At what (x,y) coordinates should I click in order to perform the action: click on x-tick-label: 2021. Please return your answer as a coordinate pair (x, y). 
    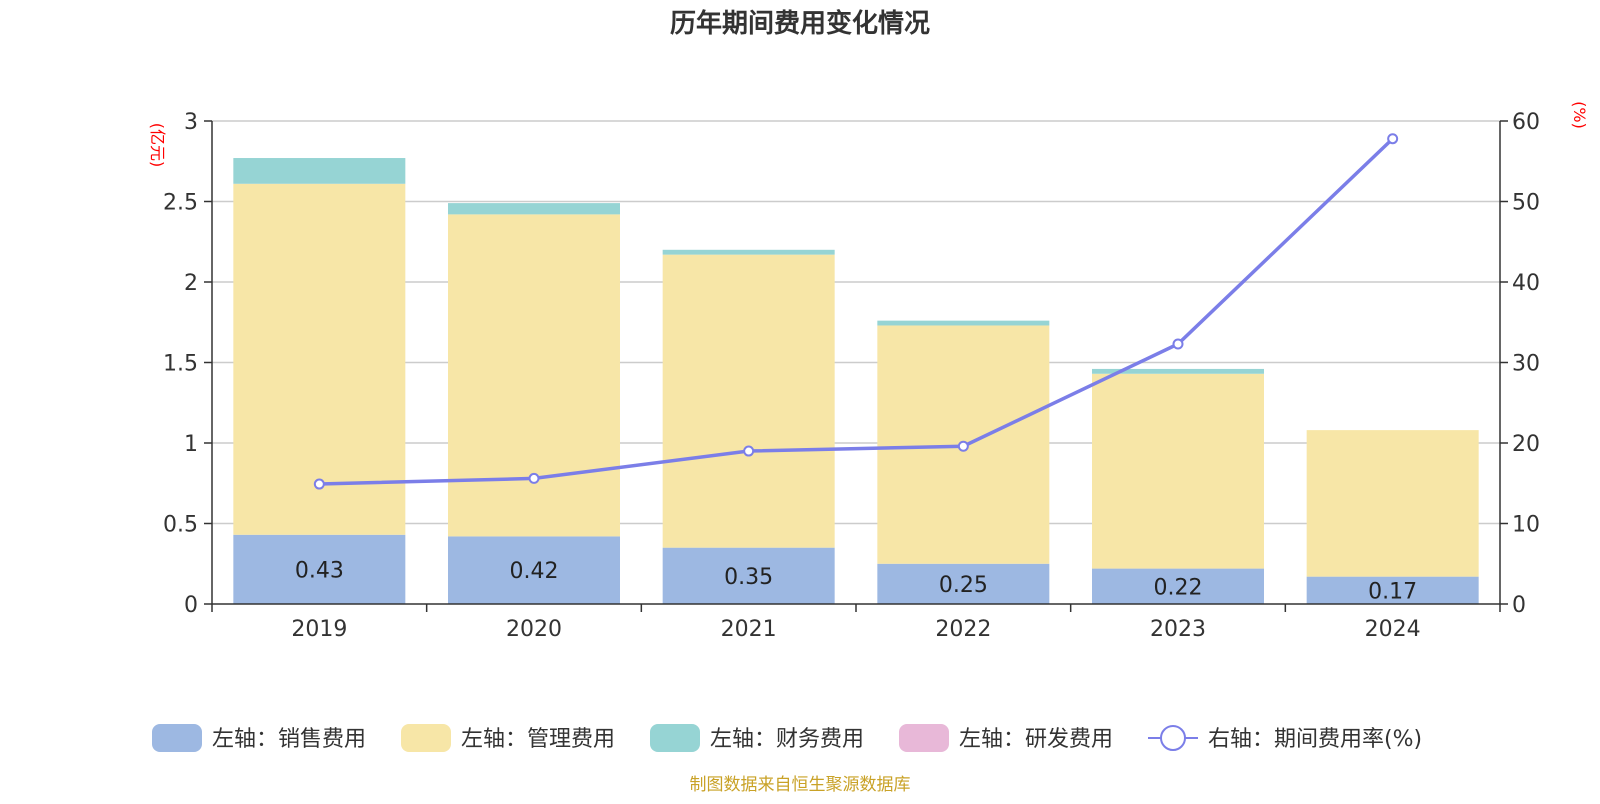
    Looking at the image, I should click on (749, 629).